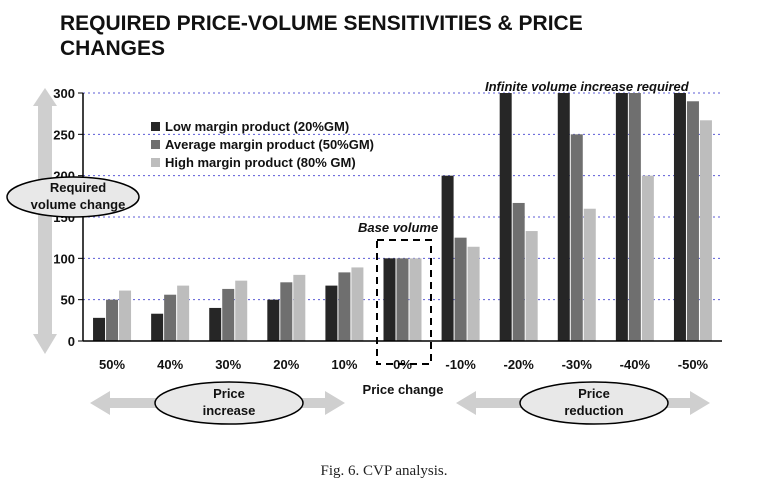 The width and height of the screenshot is (767, 490). I want to click on bar-series-1--10%, so click(447, 258).